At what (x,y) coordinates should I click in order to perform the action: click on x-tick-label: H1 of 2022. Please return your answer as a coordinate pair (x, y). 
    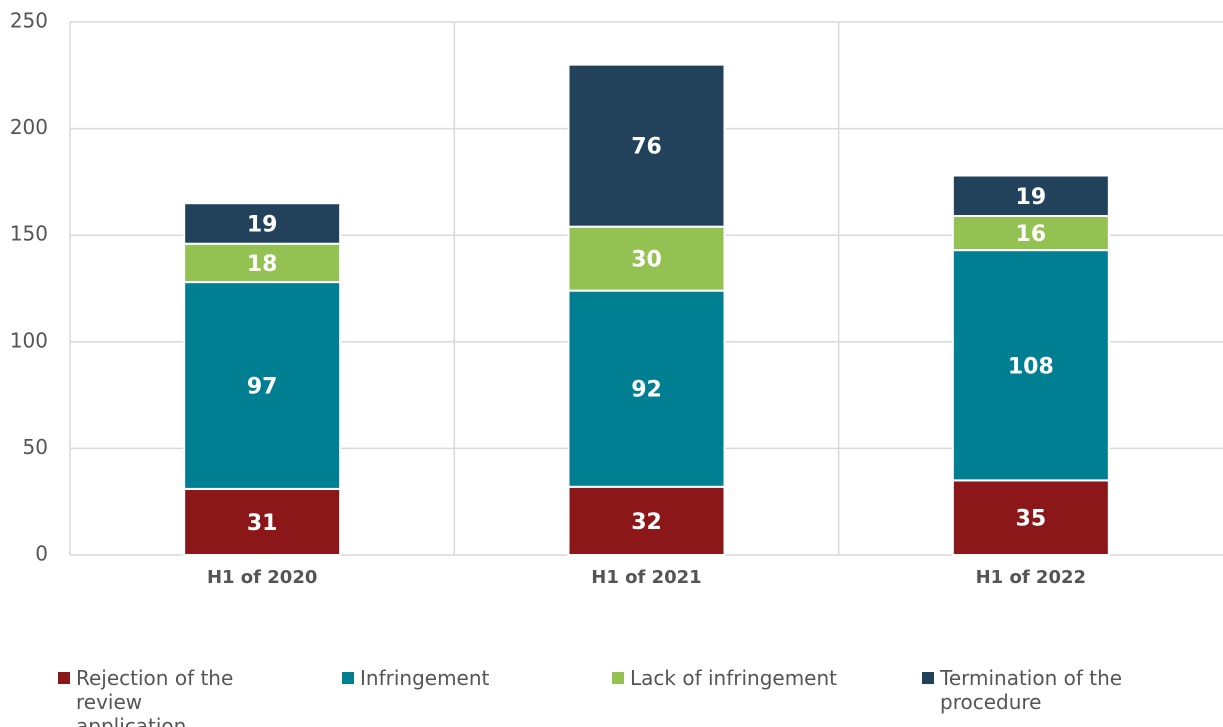
    Looking at the image, I should click on (1031, 577).